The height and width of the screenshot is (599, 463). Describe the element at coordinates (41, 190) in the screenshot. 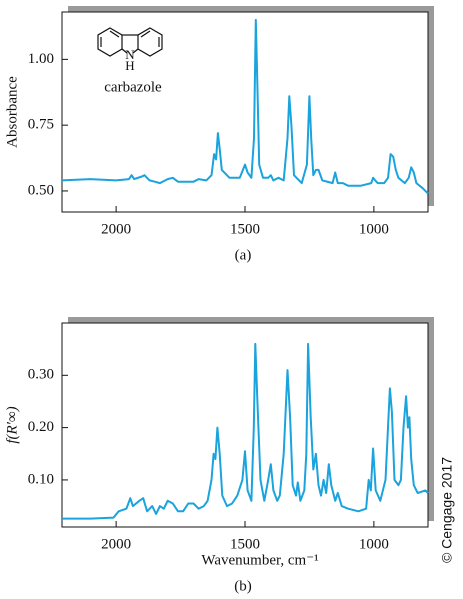

I see `y-tick-label: 0.50` at that location.